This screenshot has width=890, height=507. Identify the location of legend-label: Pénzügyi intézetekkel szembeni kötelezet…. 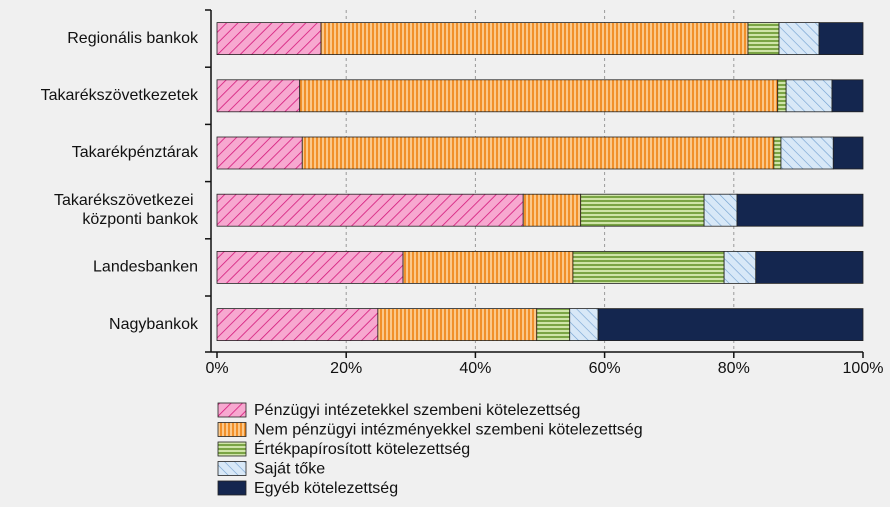
(417, 410).